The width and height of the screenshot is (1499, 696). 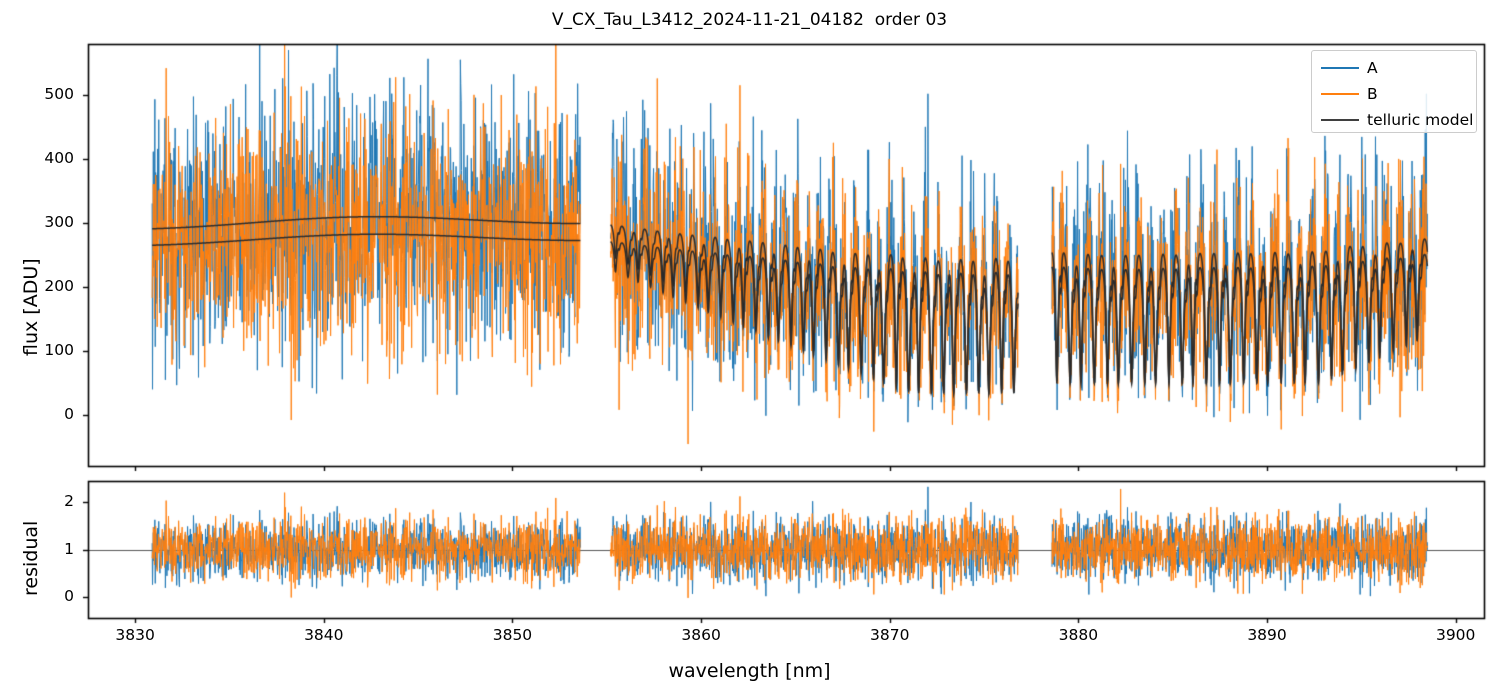 What do you see at coordinates (1372, 94) in the screenshot?
I see `legend-label: B` at bounding box center [1372, 94].